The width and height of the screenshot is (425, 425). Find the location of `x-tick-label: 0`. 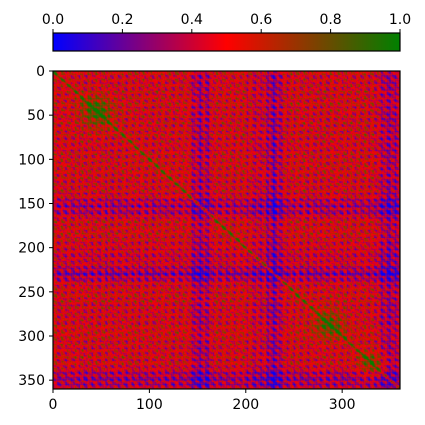

x-tick-label: 0 is located at coordinates (53, 405).